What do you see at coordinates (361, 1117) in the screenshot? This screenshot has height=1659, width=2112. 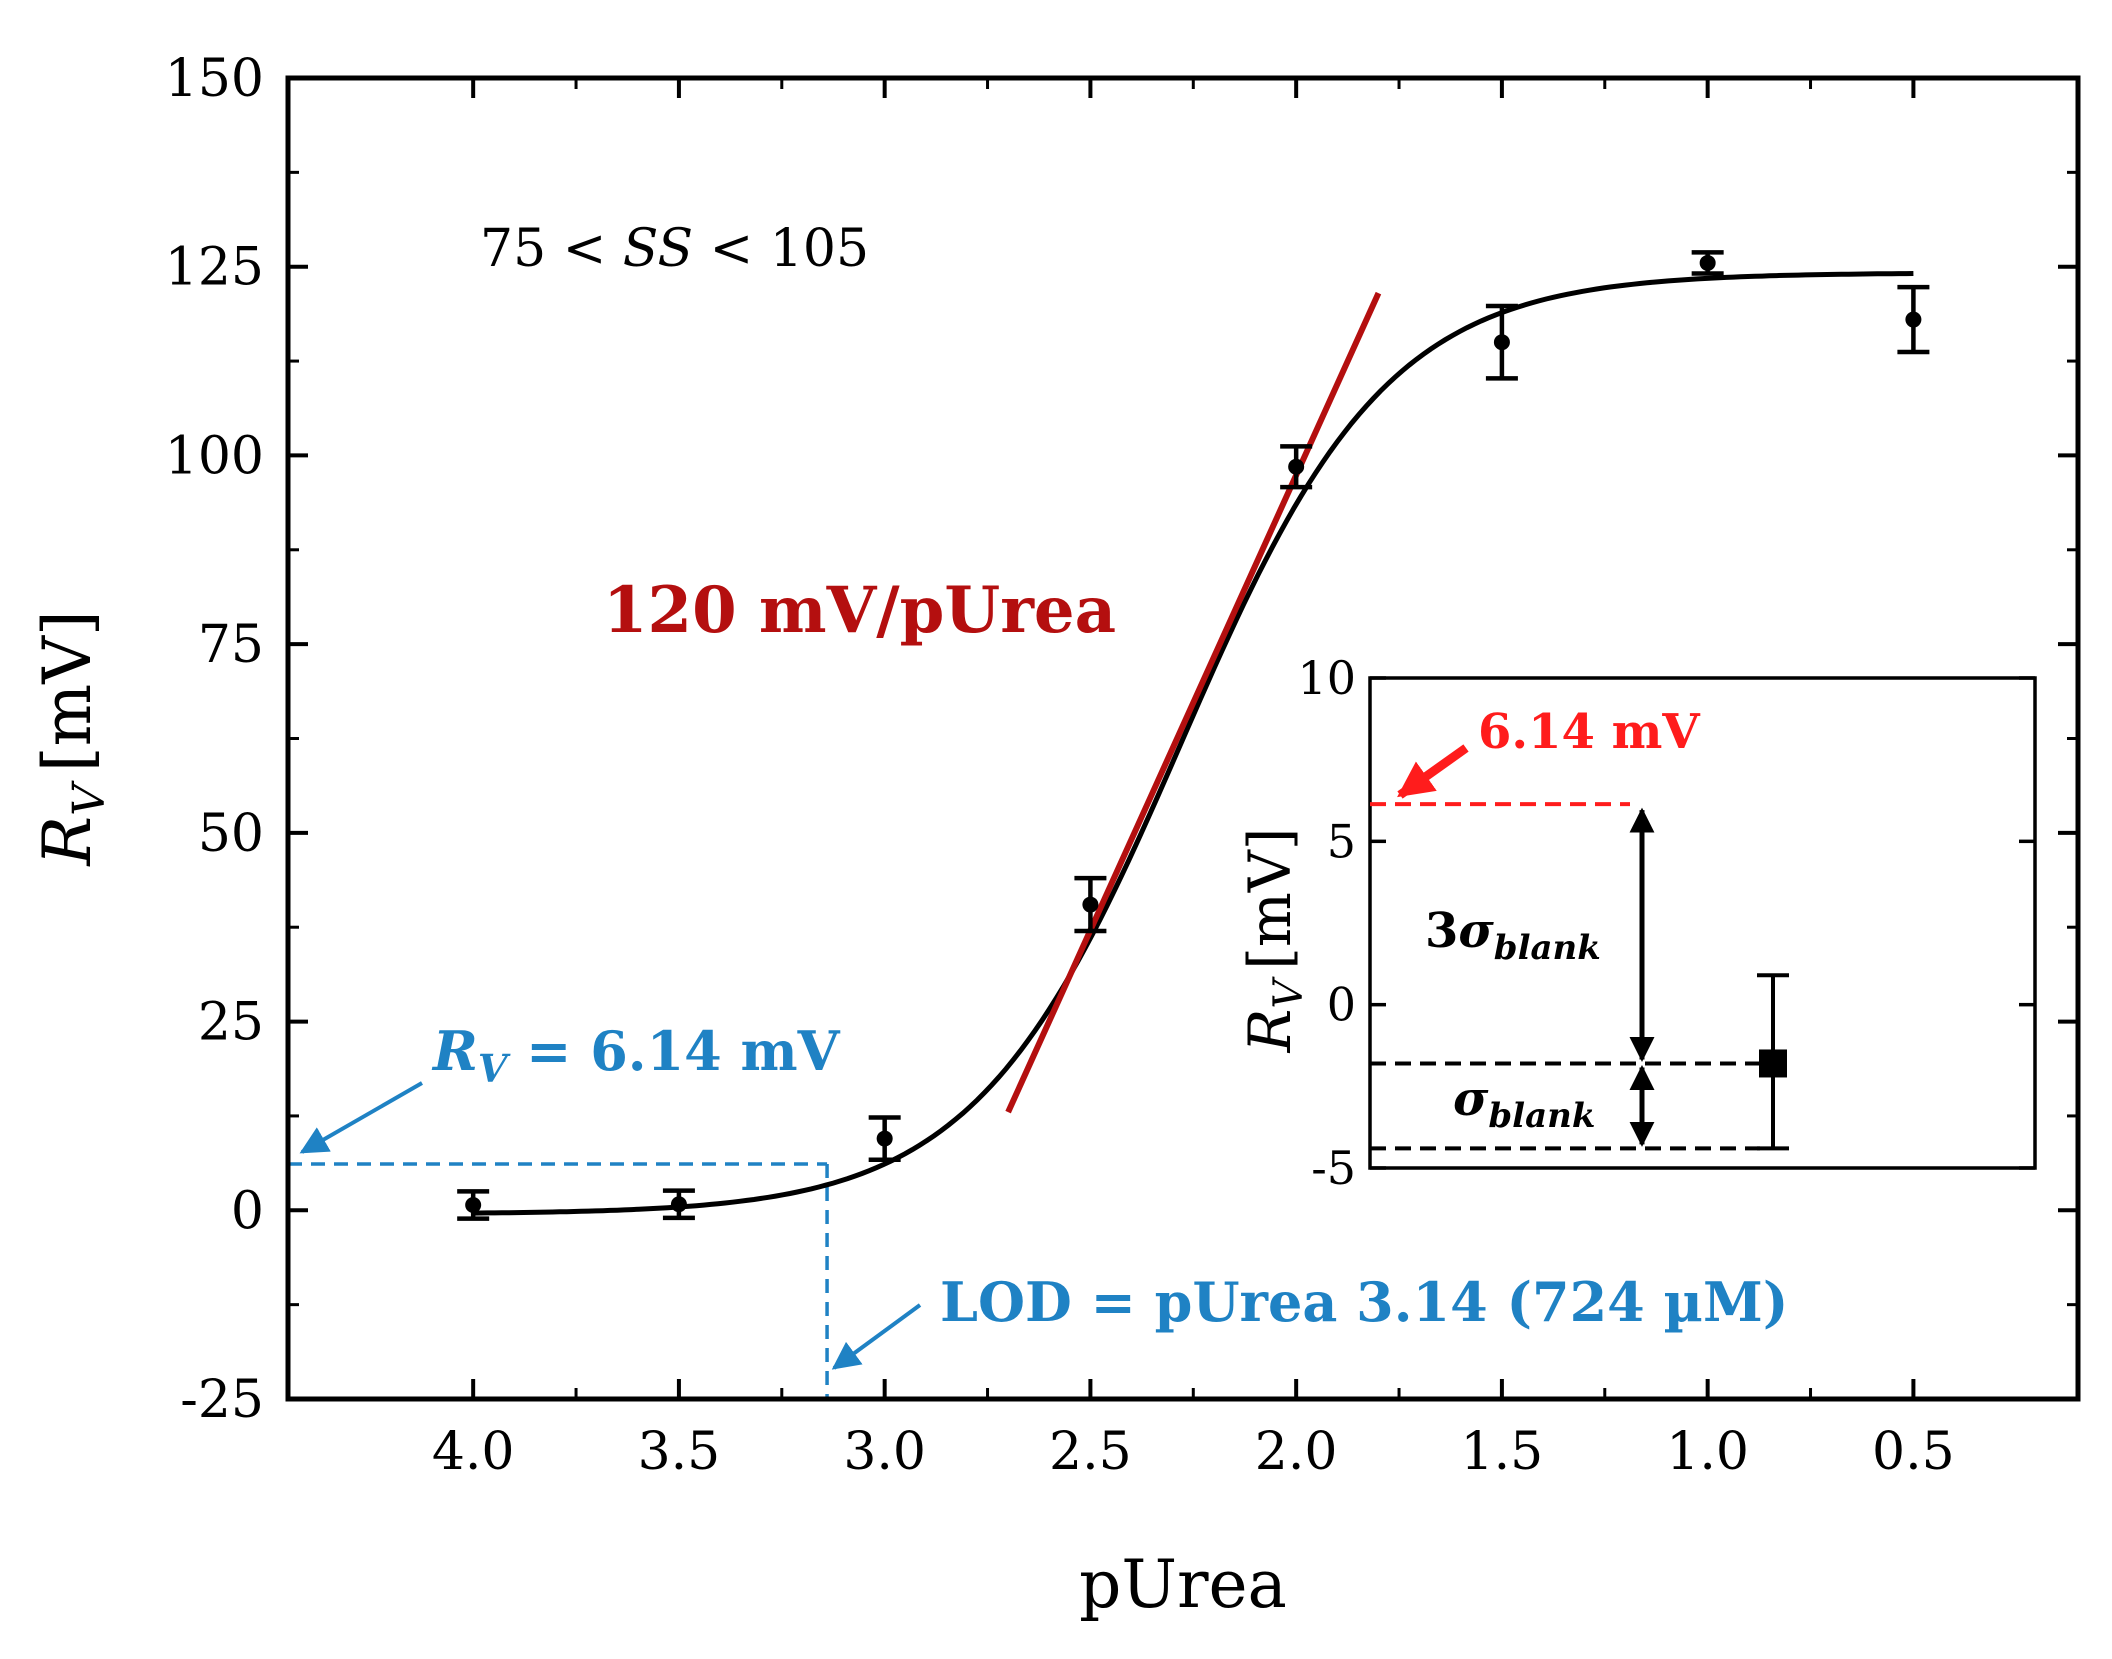 I see `rv-label-arrow` at bounding box center [361, 1117].